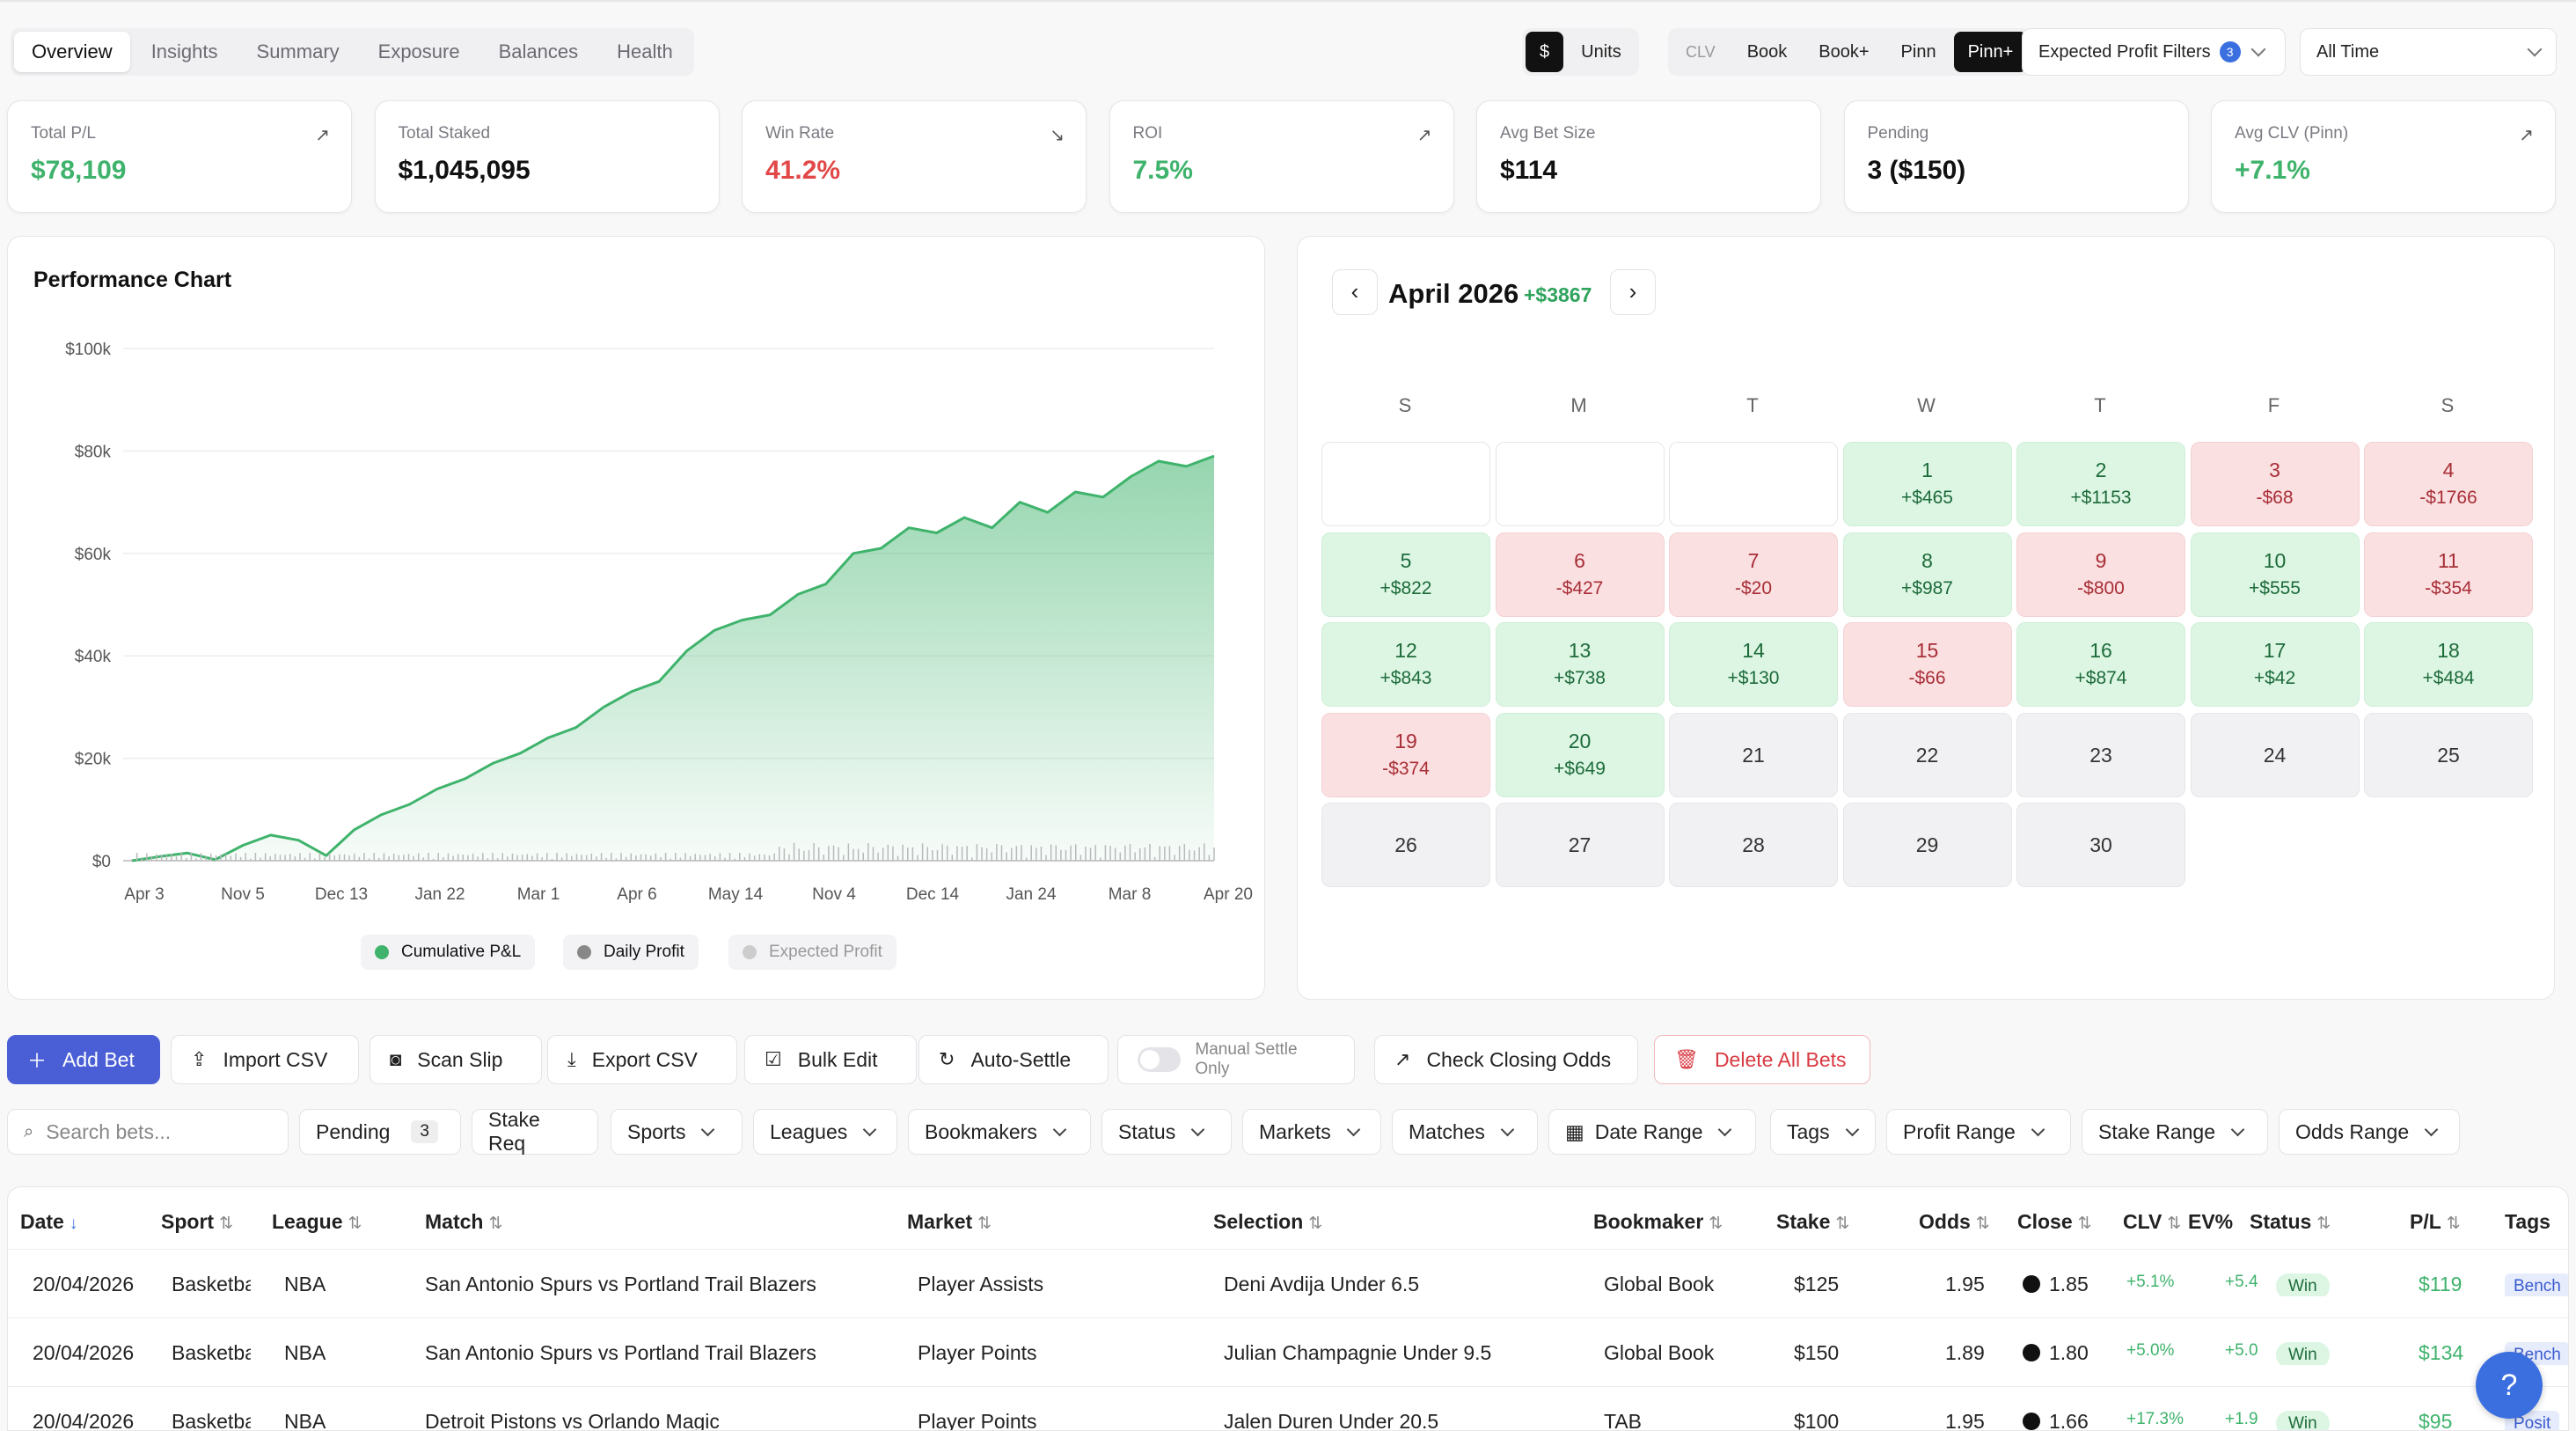  Describe the element at coordinates (2152, 1222) in the screenshot. I see `column-header-clv: CLV ⇅` at that location.